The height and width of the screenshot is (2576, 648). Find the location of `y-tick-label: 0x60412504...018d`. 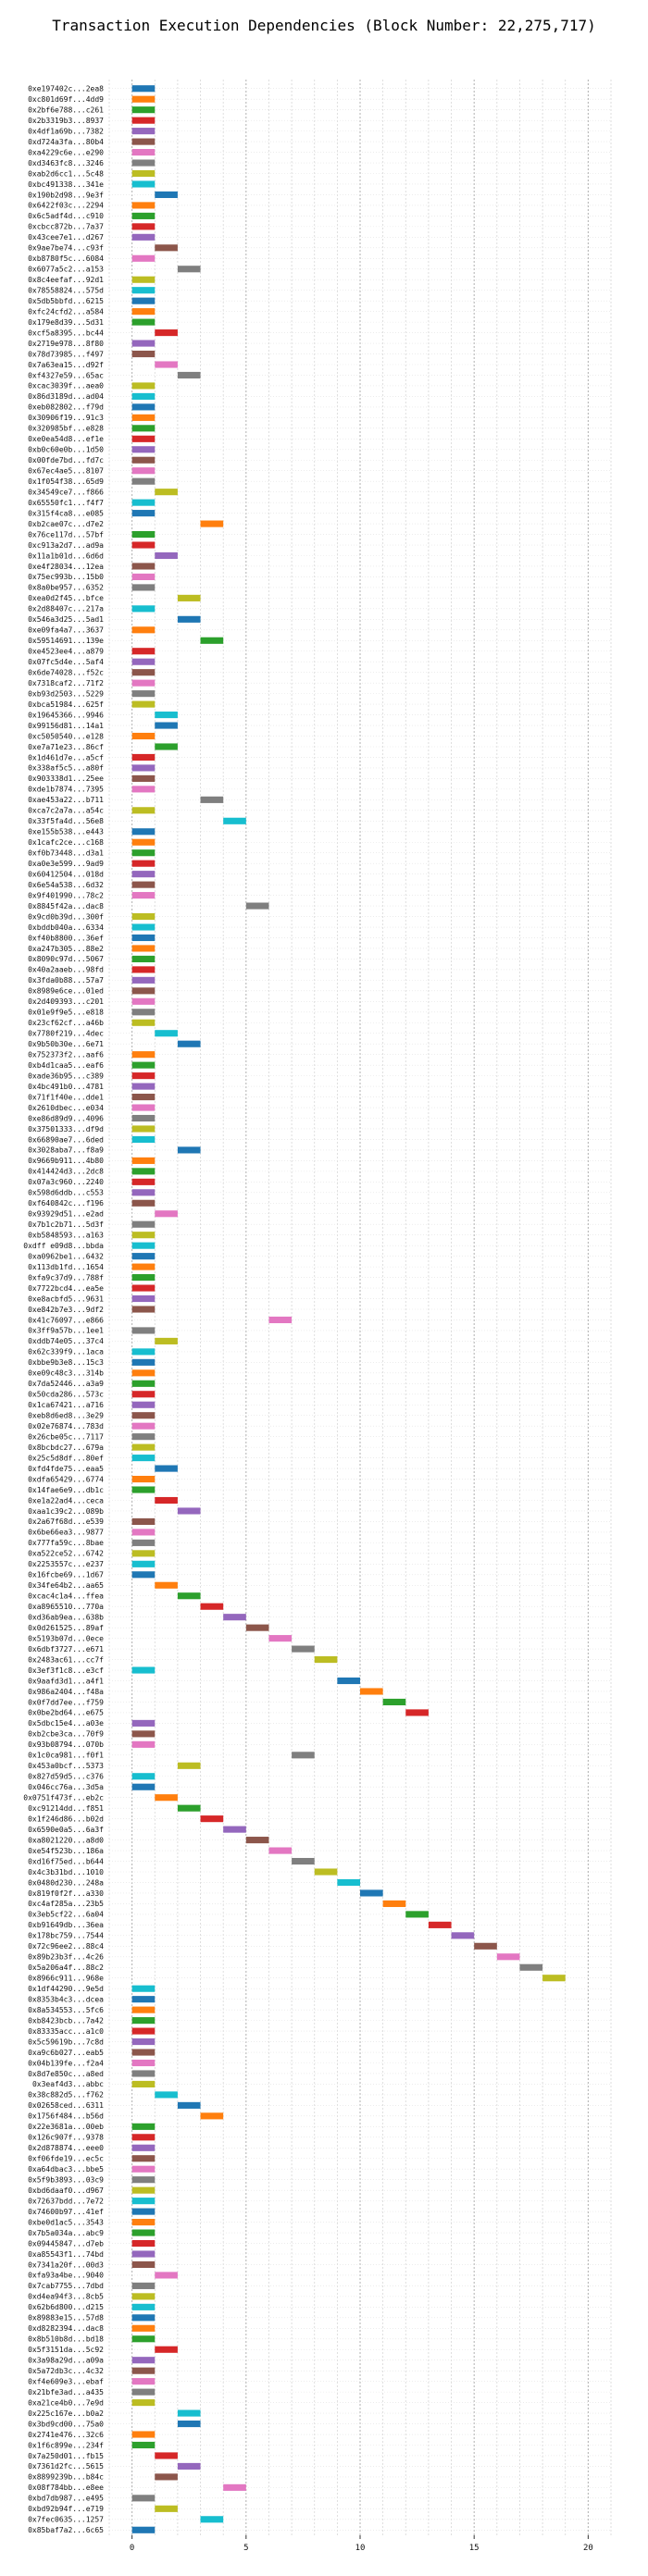

y-tick-label: 0x60412504...018d is located at coordinates (66, 874).